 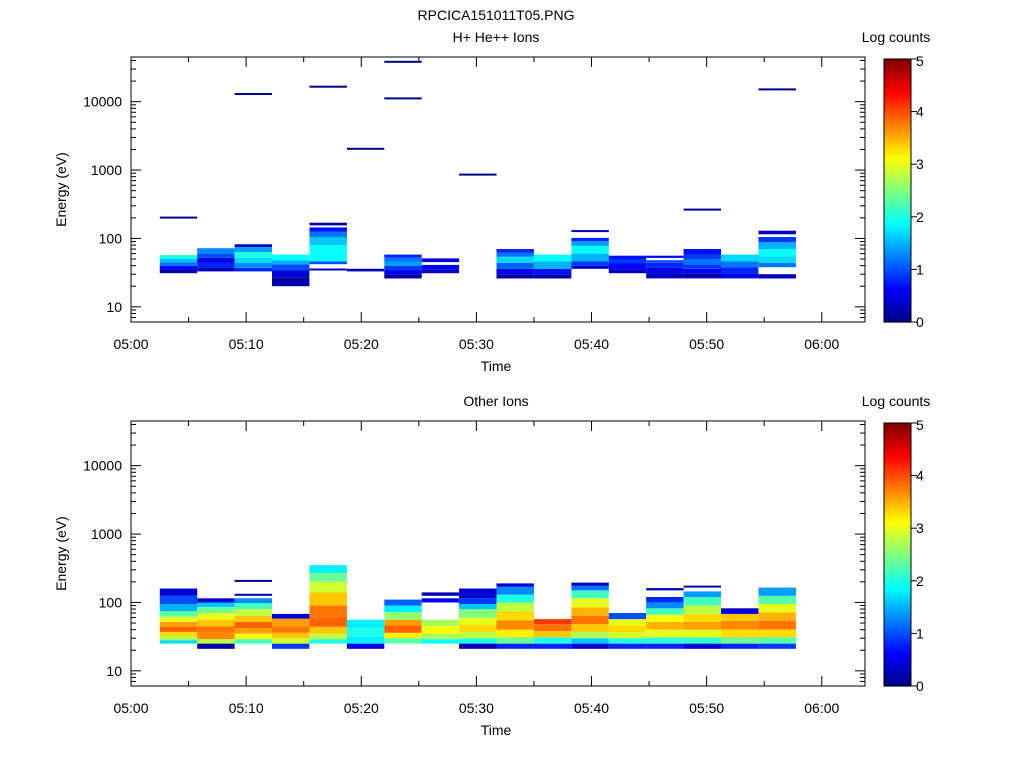 What do you see at coordinates (496, 15) in the screenshot?
I see `figure-title: RPCICA151011T05.PNG` at bounding box center [496, 15].